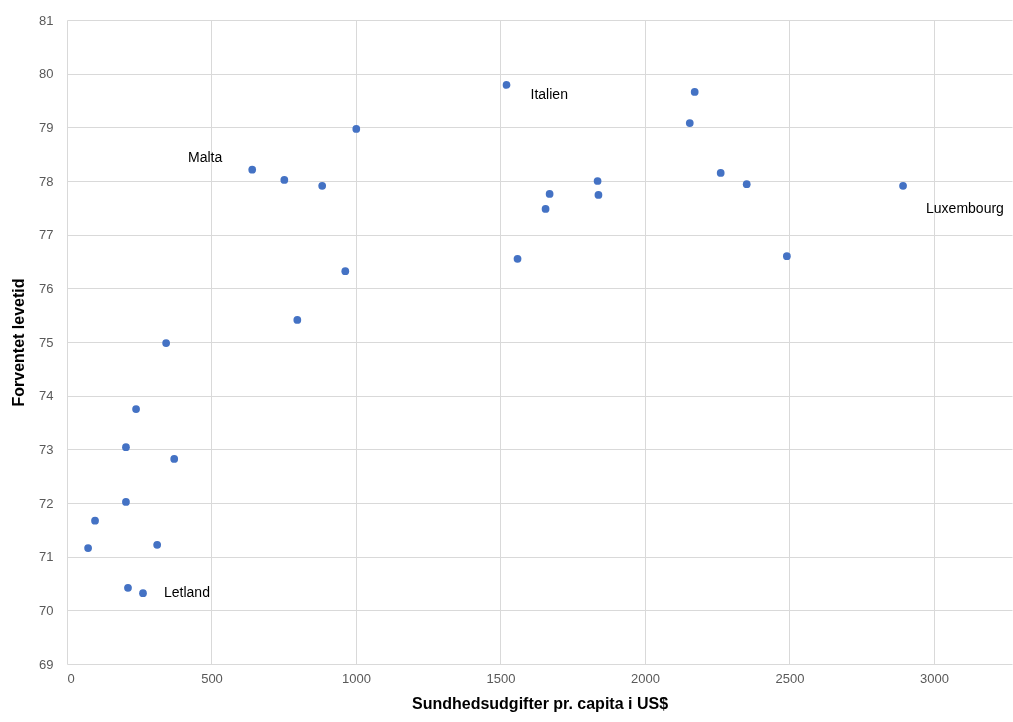  What do you see at coordinates (205, 156) in the screenshot?
I see `annotation: Malta` at bounding box center [205, 156].